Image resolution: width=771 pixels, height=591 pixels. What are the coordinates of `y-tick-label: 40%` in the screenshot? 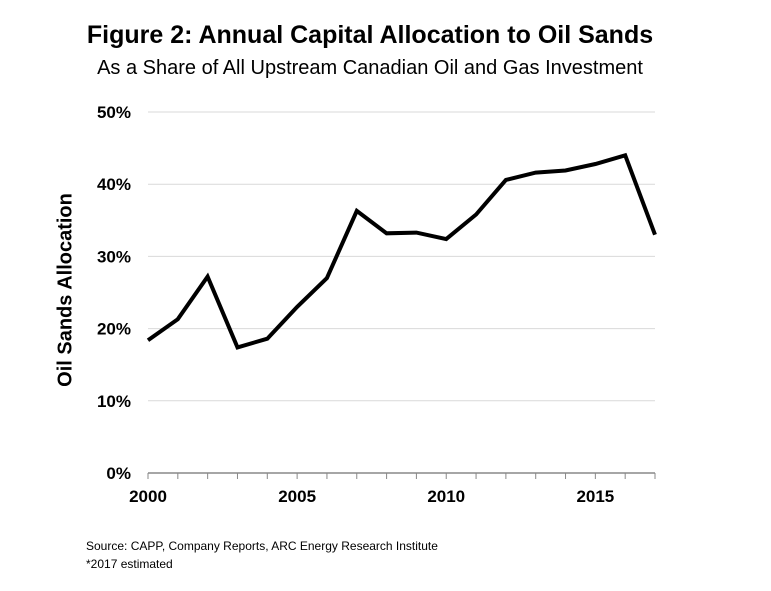 It's located at (114, 184).